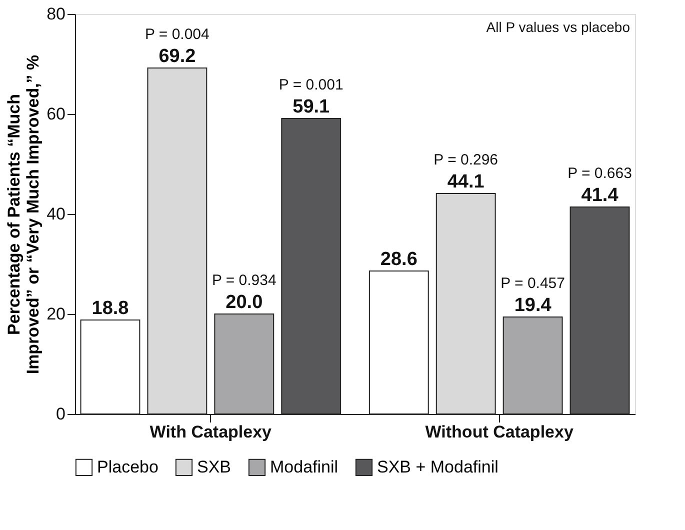  I want to click on data-label: 44.1, so click(466, 182).